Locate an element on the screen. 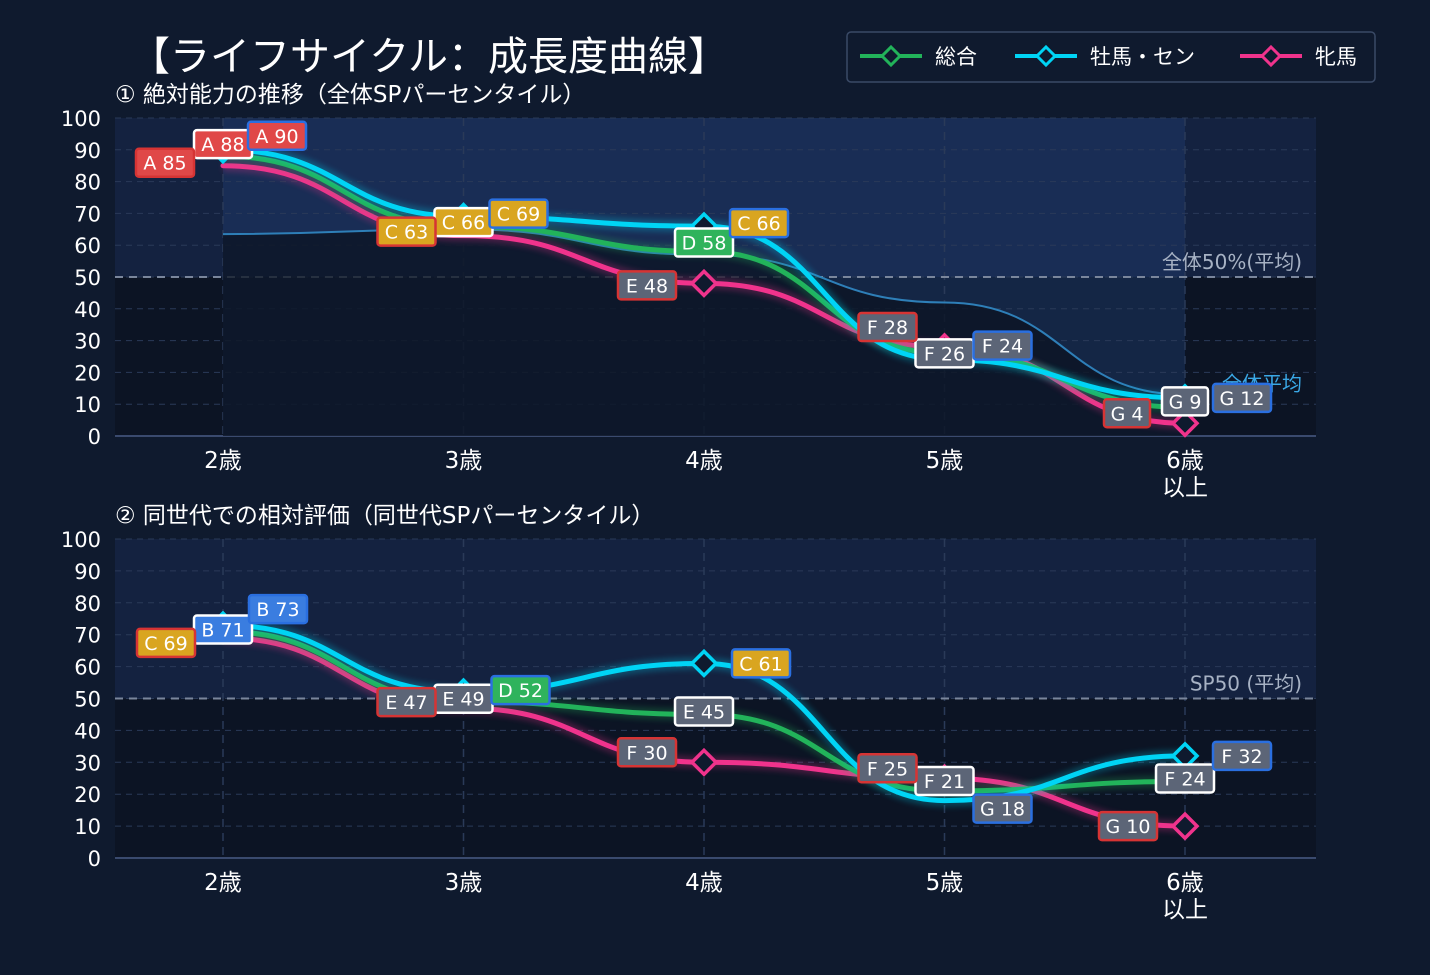  data-label-text: E 47 is located at coordinates (406, 703).